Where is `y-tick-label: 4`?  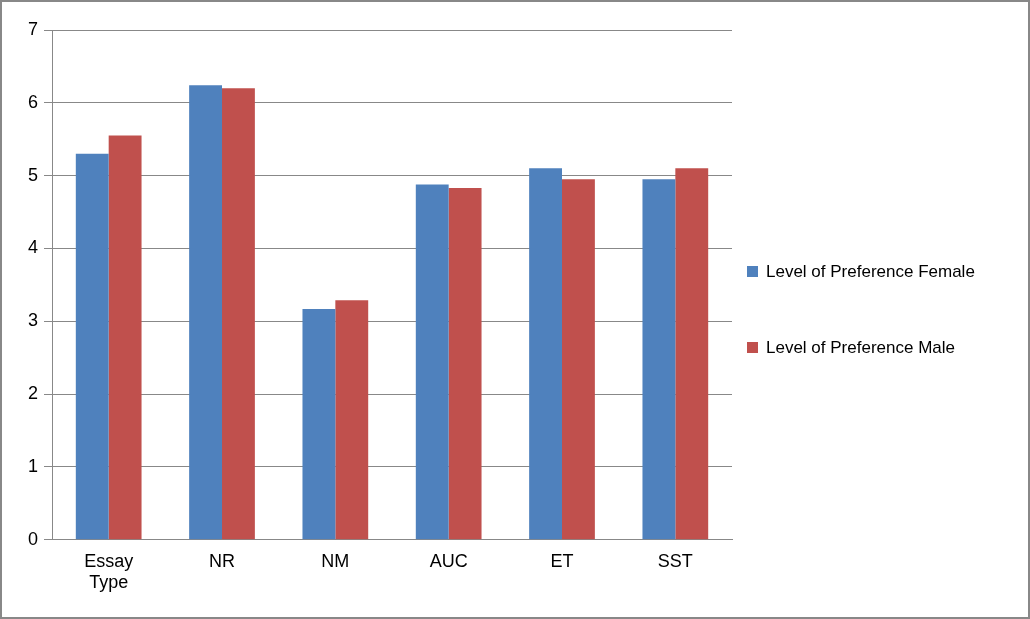 y-tick-label: 4 is located at coordinates (33, 247).